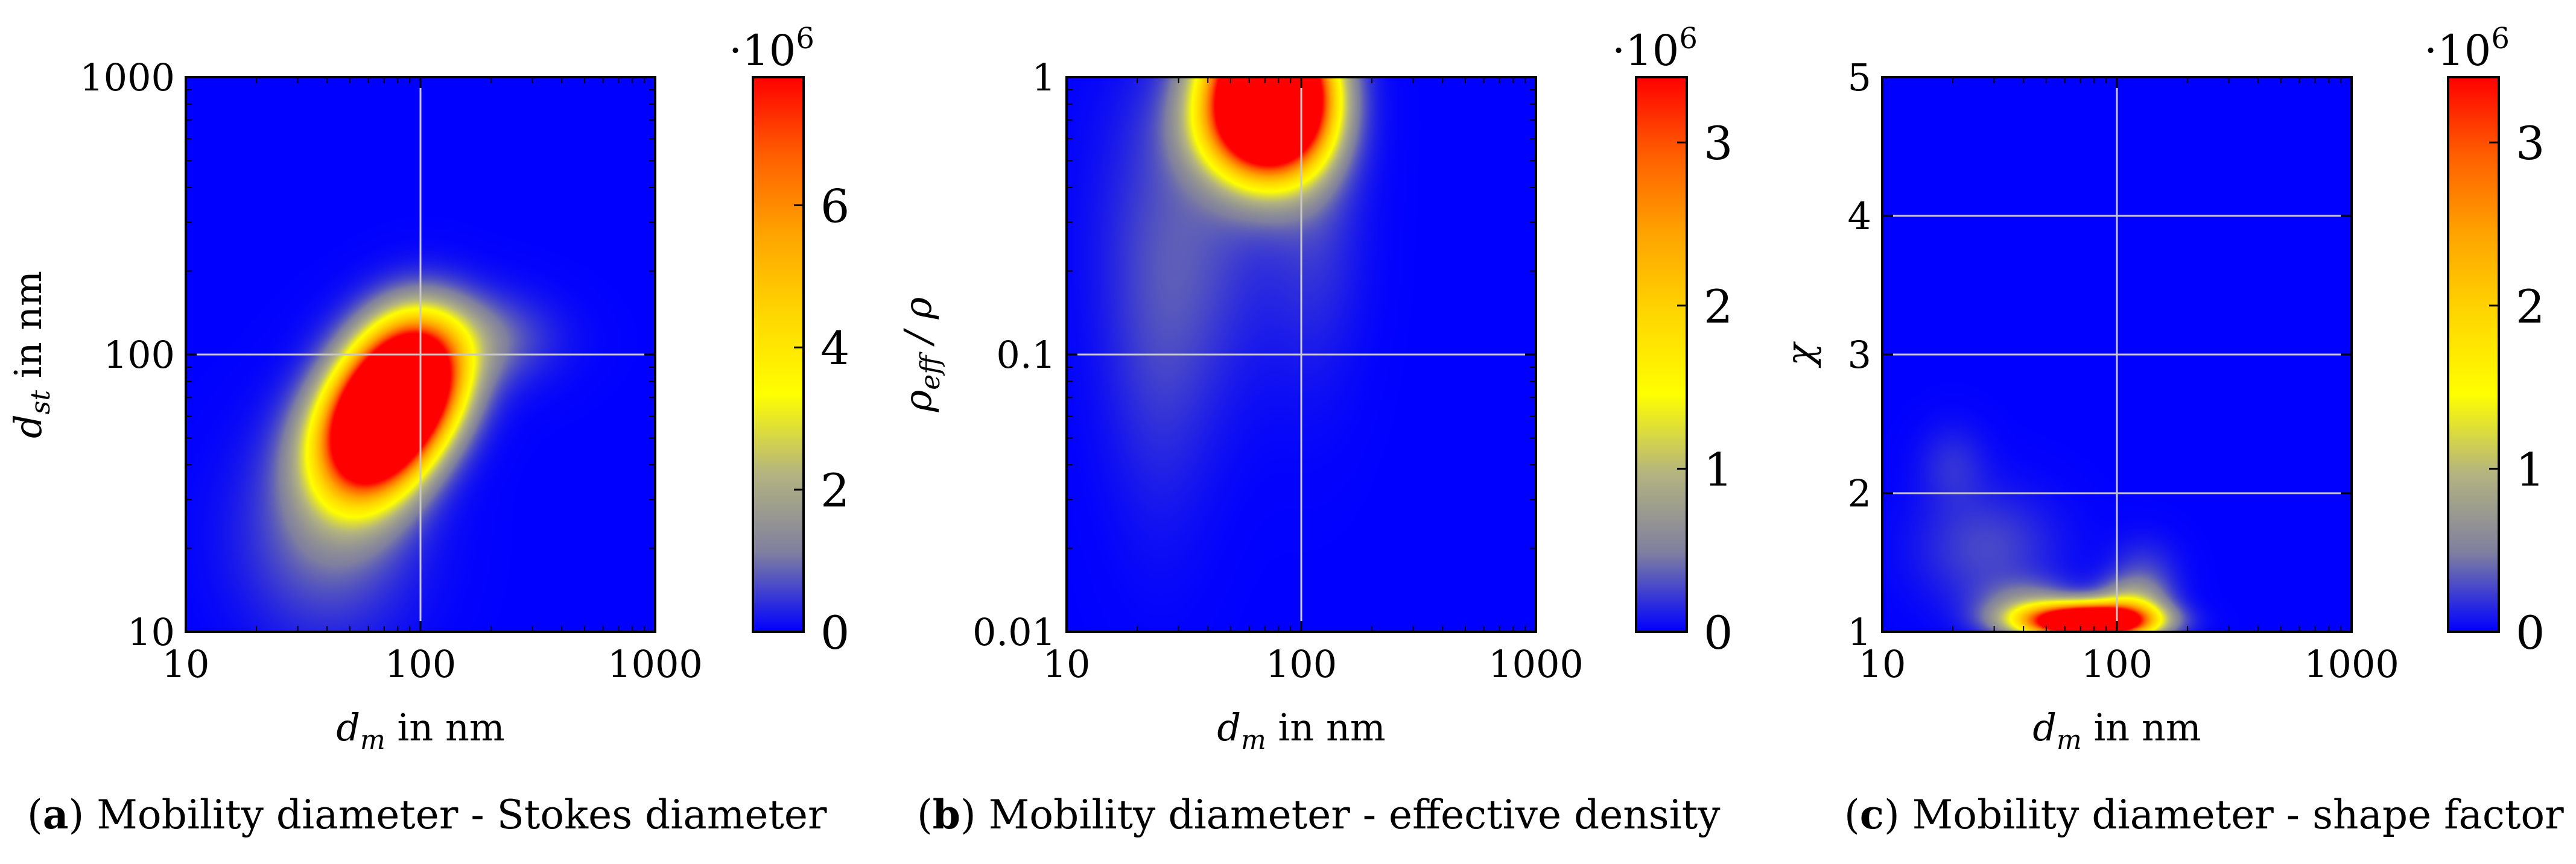  I want to click on caption-b-text: Mobility diameter - effective density, so click(1354, 815).